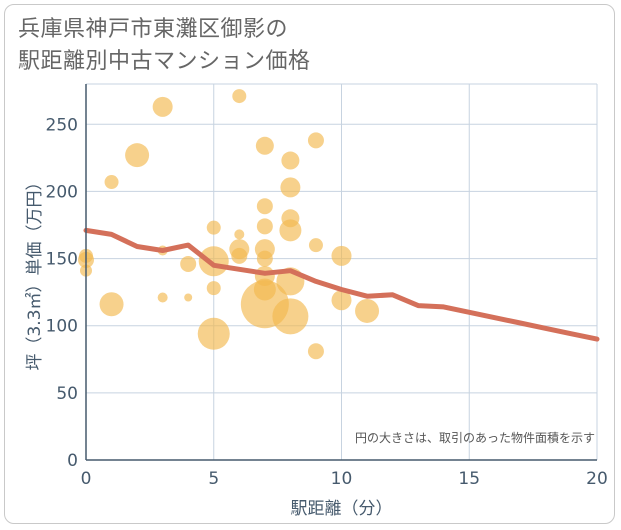 This screenshot has width=621, height=530. I want to click on x-tick-label: 5, so click(213, 479).